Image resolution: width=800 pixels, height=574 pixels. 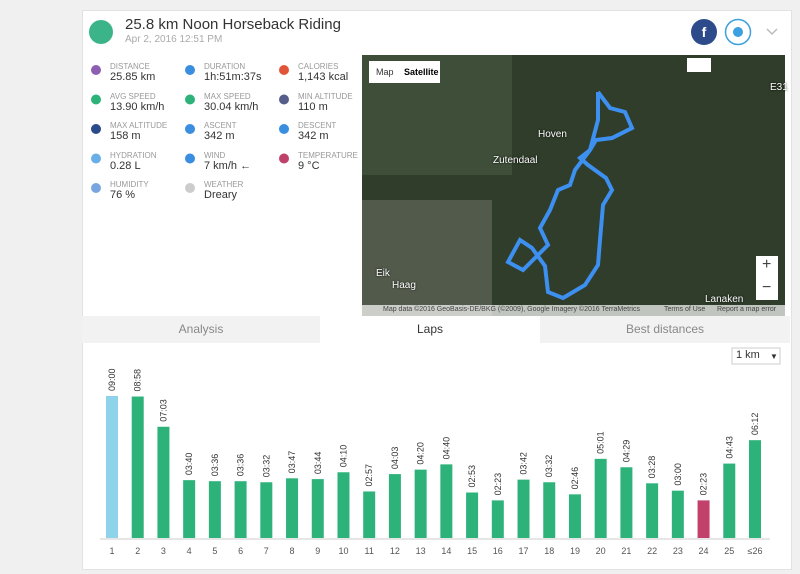 I want to click on date: Apr 2, 2016 12:51 PM, so click(x=174, y=39).